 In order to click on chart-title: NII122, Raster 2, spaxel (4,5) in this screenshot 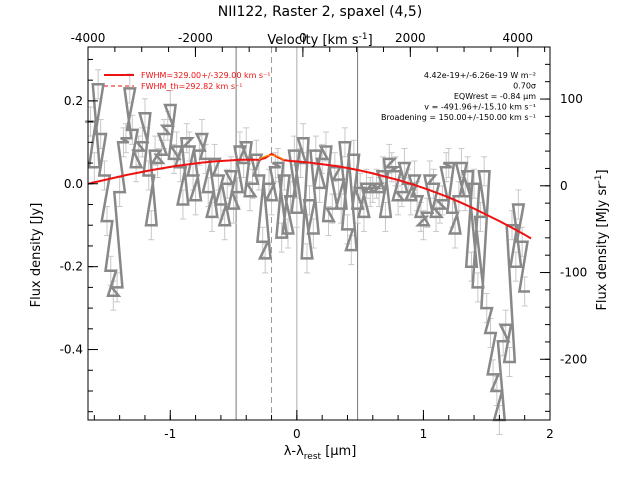, I will do `click(320, 12)`.